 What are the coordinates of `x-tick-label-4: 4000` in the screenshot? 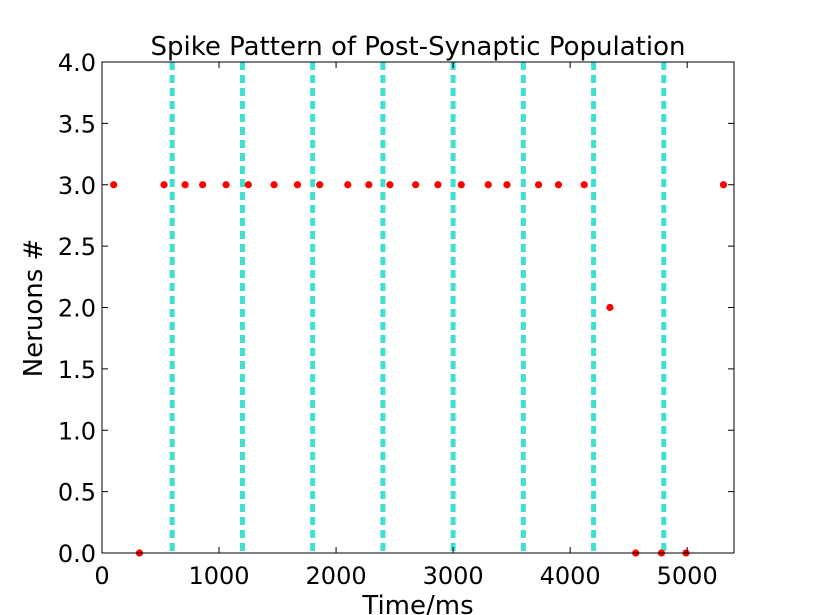 It's located at (570, 576).